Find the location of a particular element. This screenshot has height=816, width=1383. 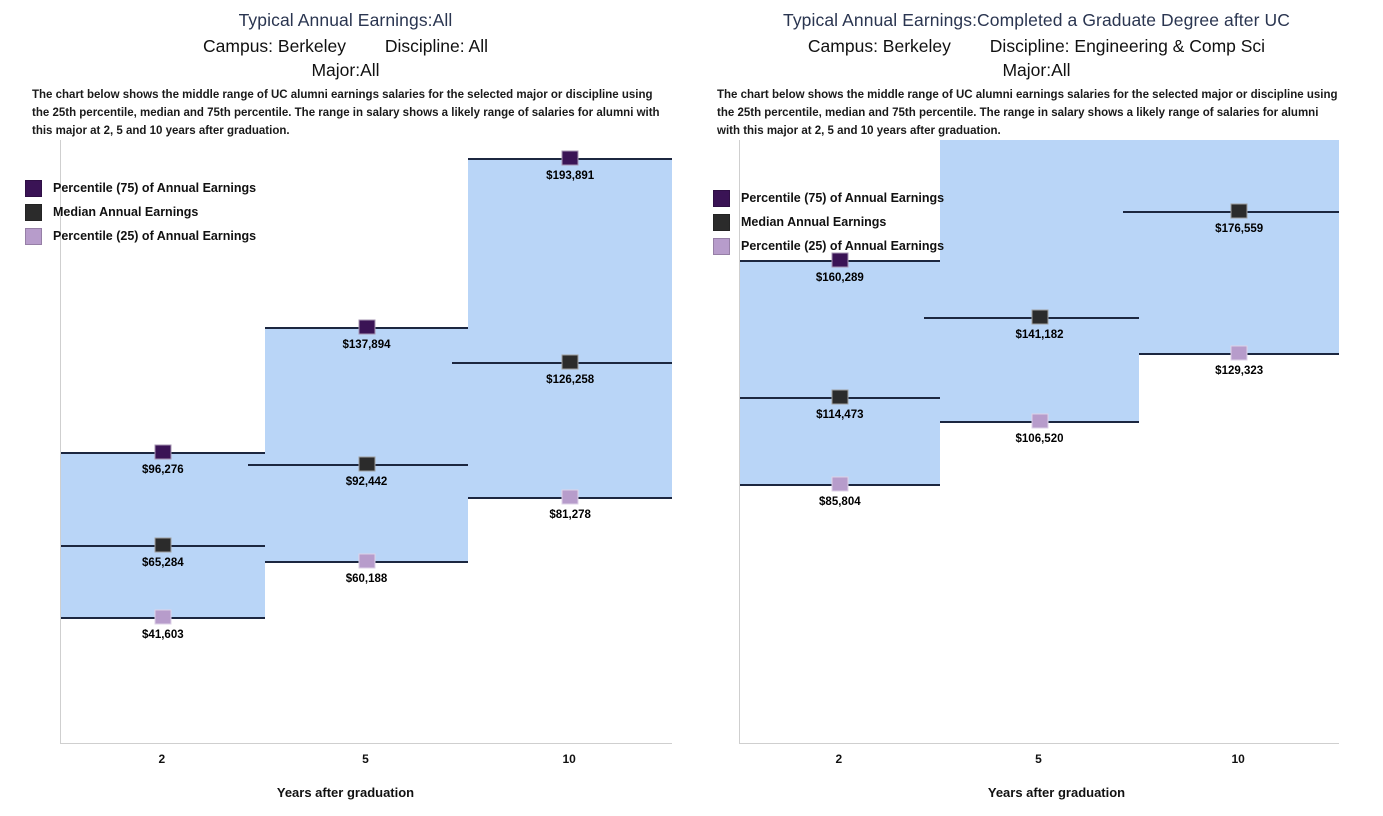

chart-title-line2: Campus: Berkeley Discipline: All is located at coordinates (345, 45).